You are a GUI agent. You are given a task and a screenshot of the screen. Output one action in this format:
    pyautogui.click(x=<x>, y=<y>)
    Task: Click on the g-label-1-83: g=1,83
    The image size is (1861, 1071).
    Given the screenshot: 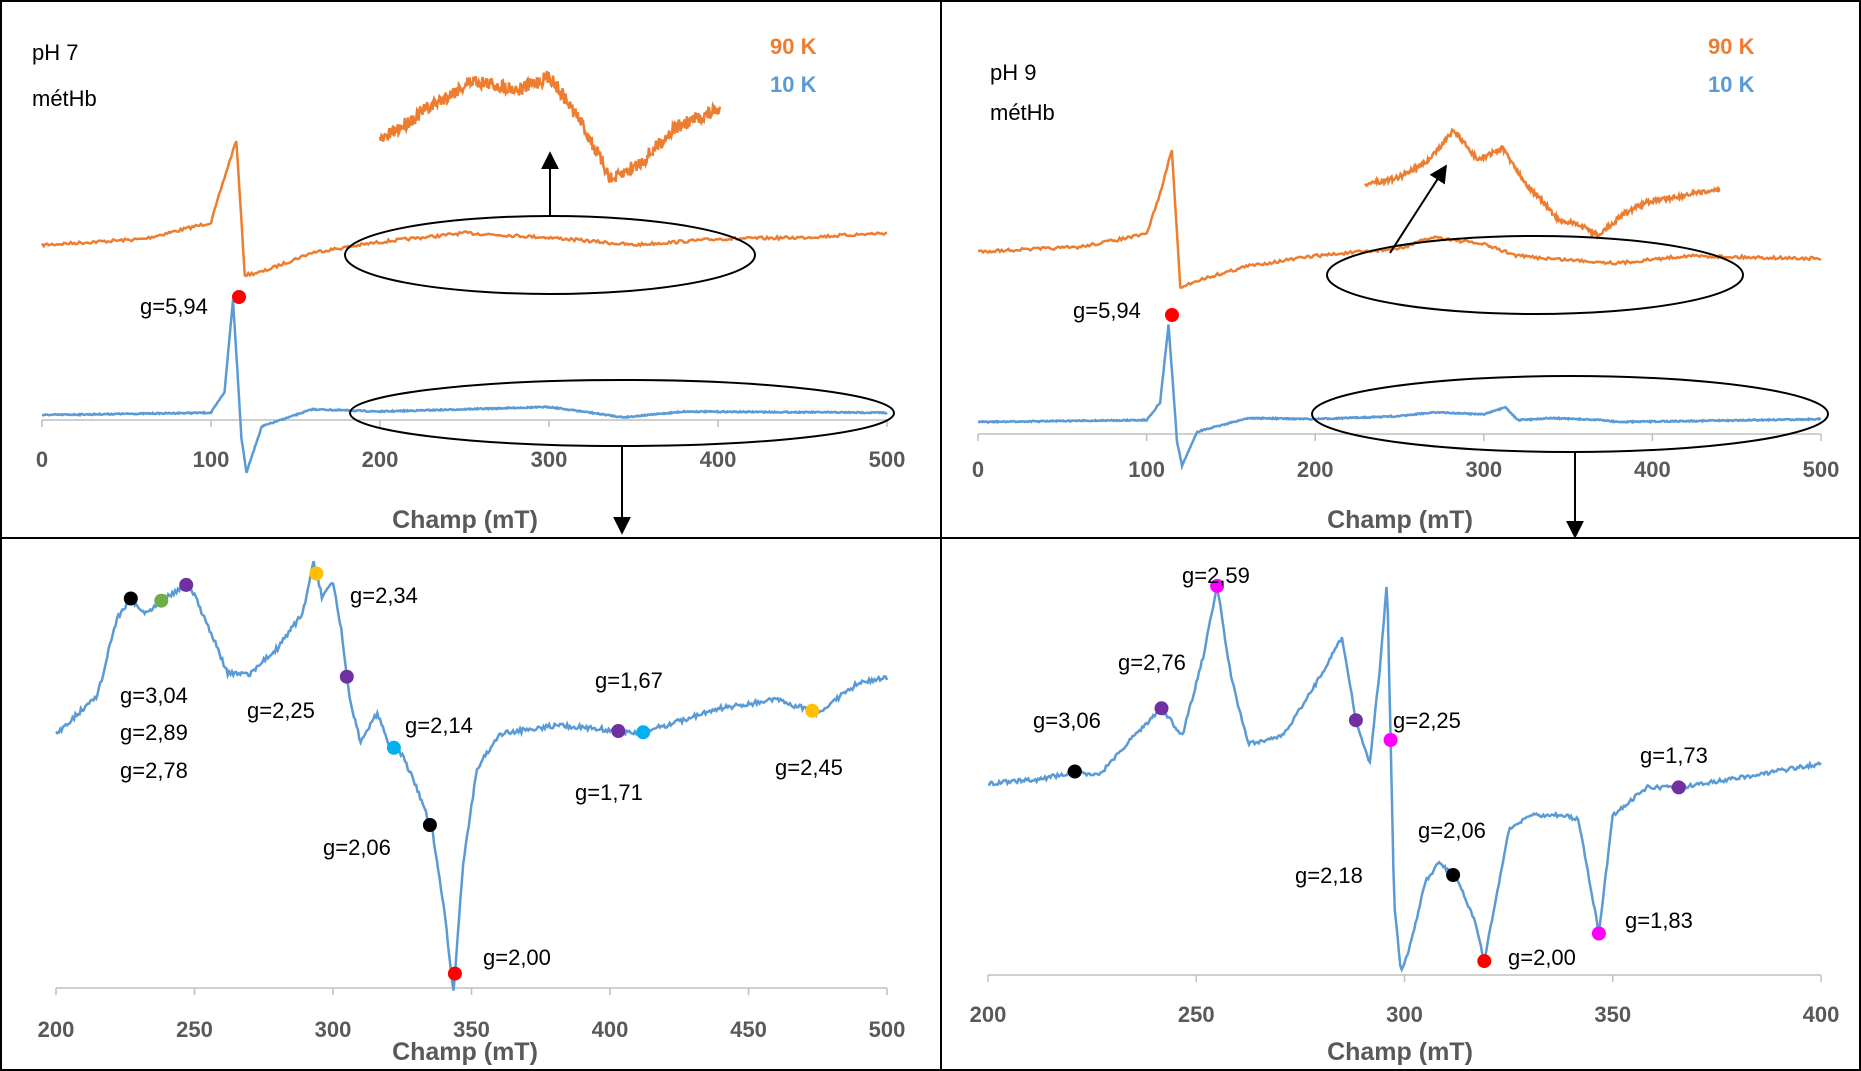 What is the action you would take?
    pyautogui.click(x=1659, y=920)
    